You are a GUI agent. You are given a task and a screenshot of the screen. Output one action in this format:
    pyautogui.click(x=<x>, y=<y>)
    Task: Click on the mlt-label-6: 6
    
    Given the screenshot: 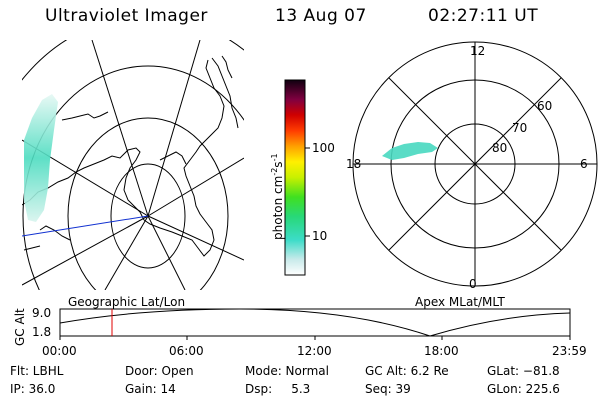 What is the action you would take?
    pyautogui.click(x=584, y=164)
    